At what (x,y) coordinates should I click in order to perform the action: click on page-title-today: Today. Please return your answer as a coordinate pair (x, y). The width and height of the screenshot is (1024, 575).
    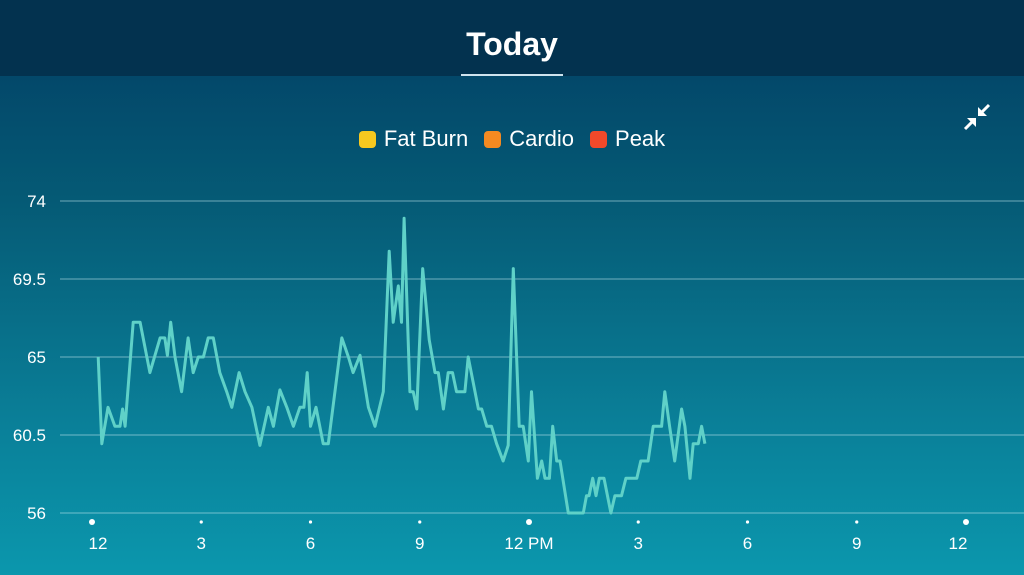
    Looking at the image, I should click on (512, 44).